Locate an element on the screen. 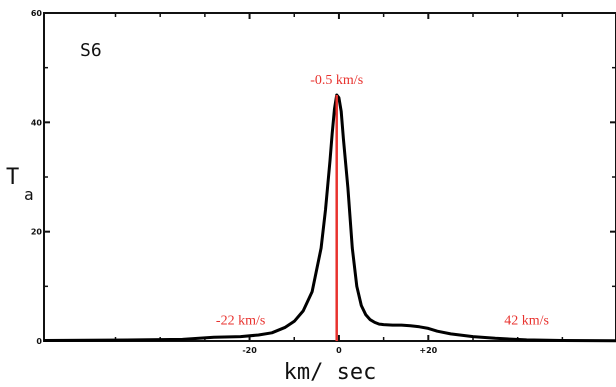 The height and width of the screenshot is (387, 616). y-tick-label: 60 is located at coordinates (37, 13).